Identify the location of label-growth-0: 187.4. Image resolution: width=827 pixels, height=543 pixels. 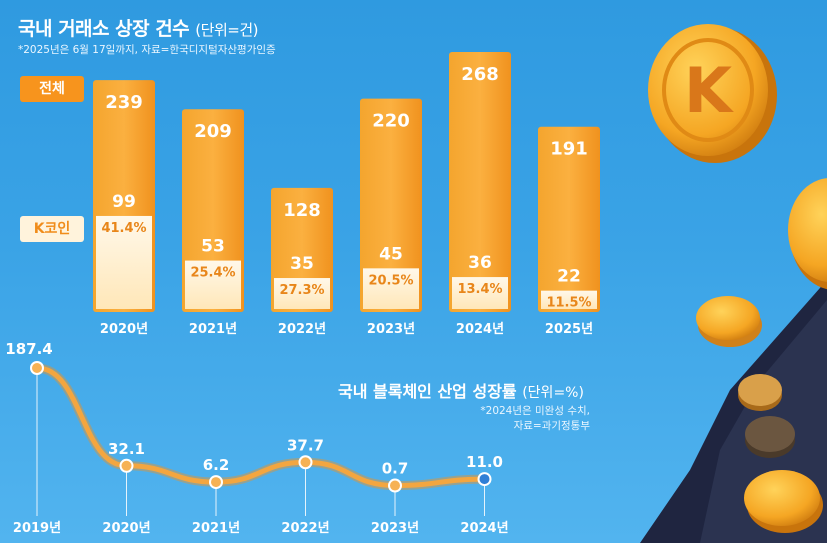
(28, 349).